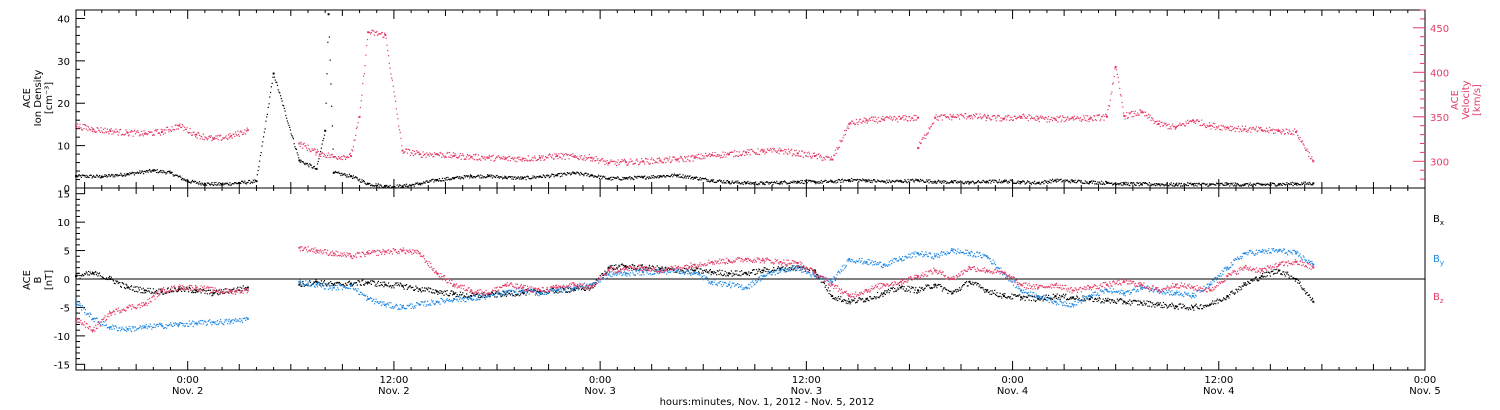 The image size is (1500, 410). I want to click on velocity-axis-label: ACE, so click(1455, 100).